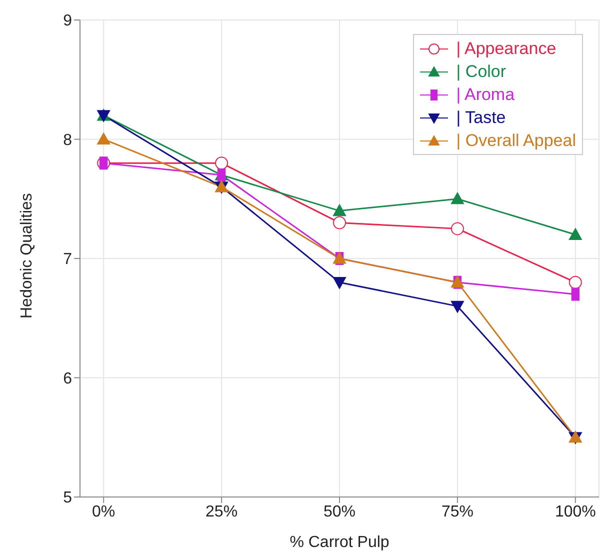 This screenshot has height=557, width=611. What do you see at coordinates (481, 72) in the screenshot?
I see `legend-label: | Color` at bounding box center [481, 72].